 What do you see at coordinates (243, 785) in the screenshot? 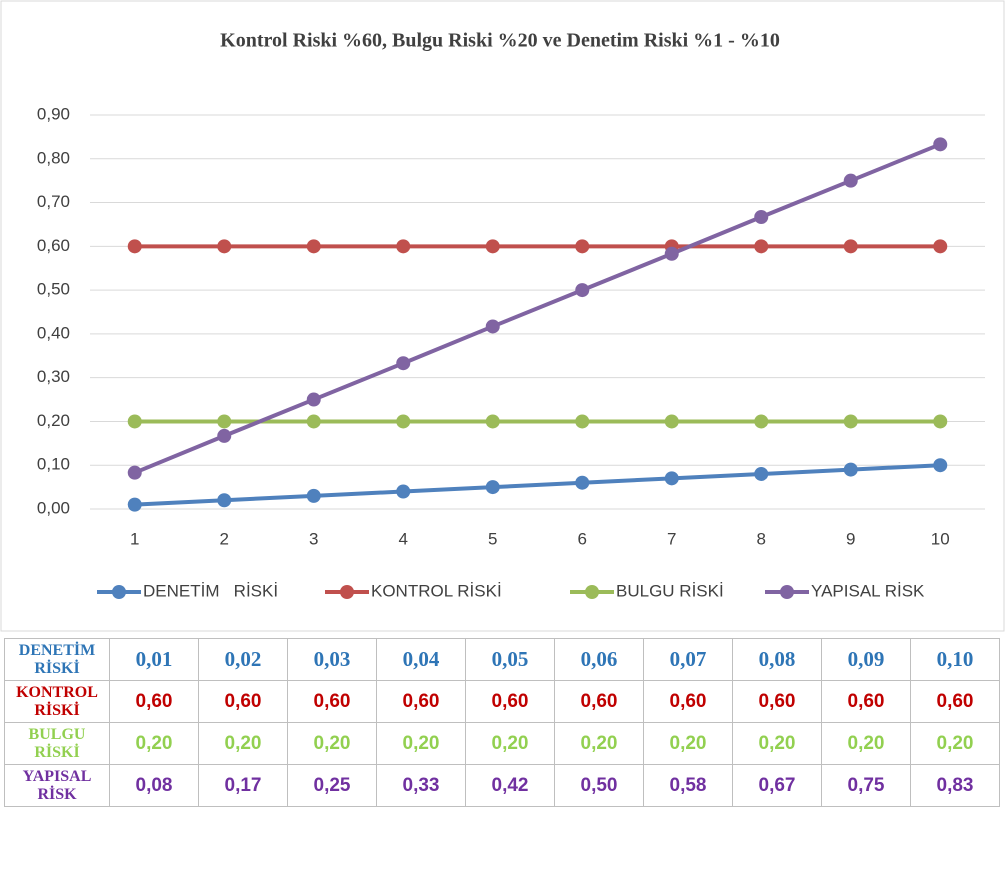
I see `cell: 0,17` at bounding box center [243, 785].